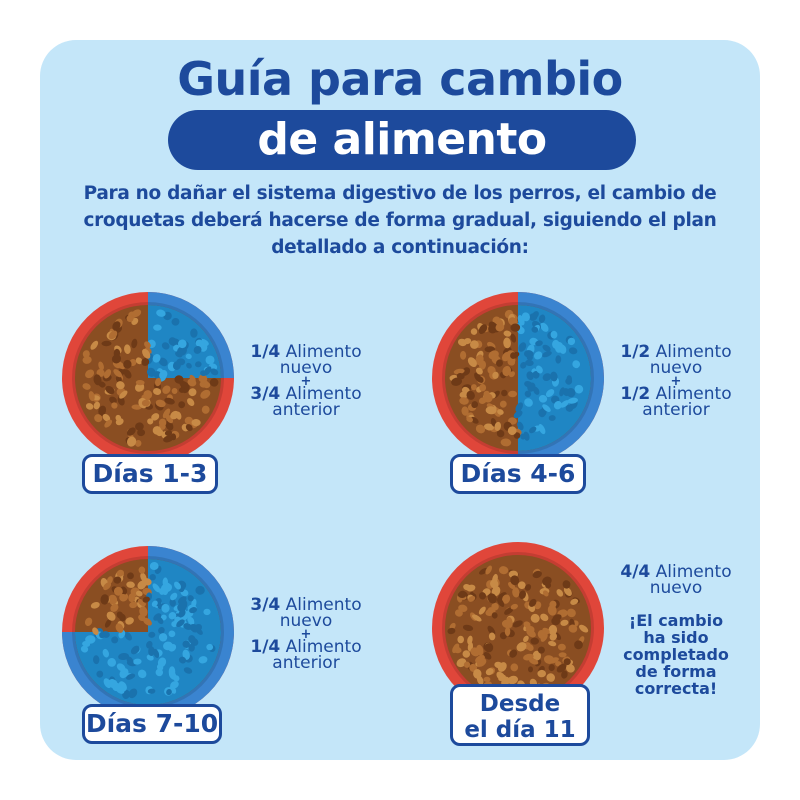 The image size is (800, 800). Describe the element at coordinates (635, 572) in the screenshot. I see `new-fraction: 4/4` at that location.